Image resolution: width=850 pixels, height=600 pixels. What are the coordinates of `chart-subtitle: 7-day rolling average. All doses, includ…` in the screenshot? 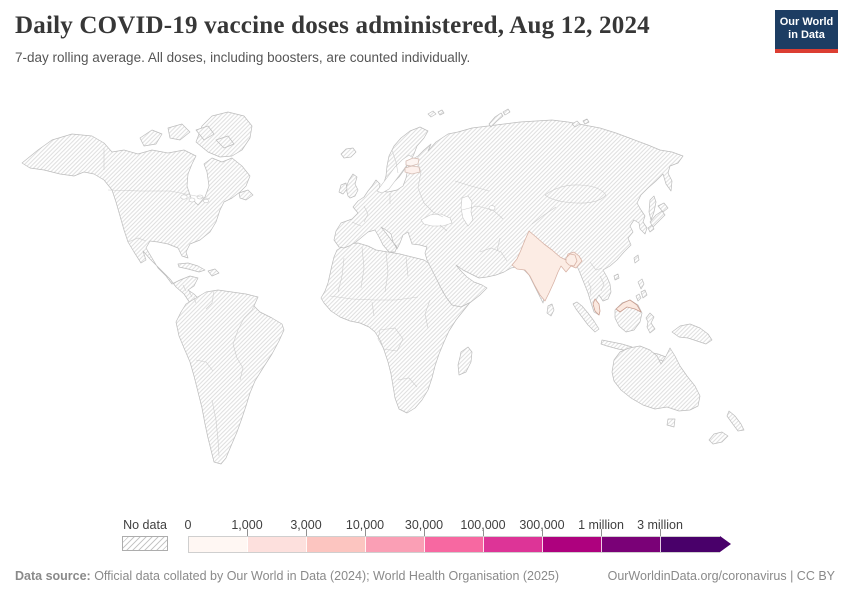 It's located at (243, 57).